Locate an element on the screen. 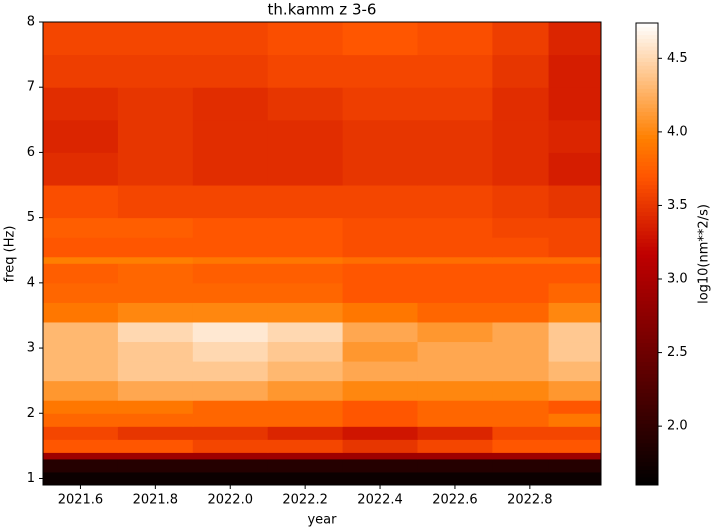  chart-title: th.kamm z 3-6 is located at coordinates (322, 10).